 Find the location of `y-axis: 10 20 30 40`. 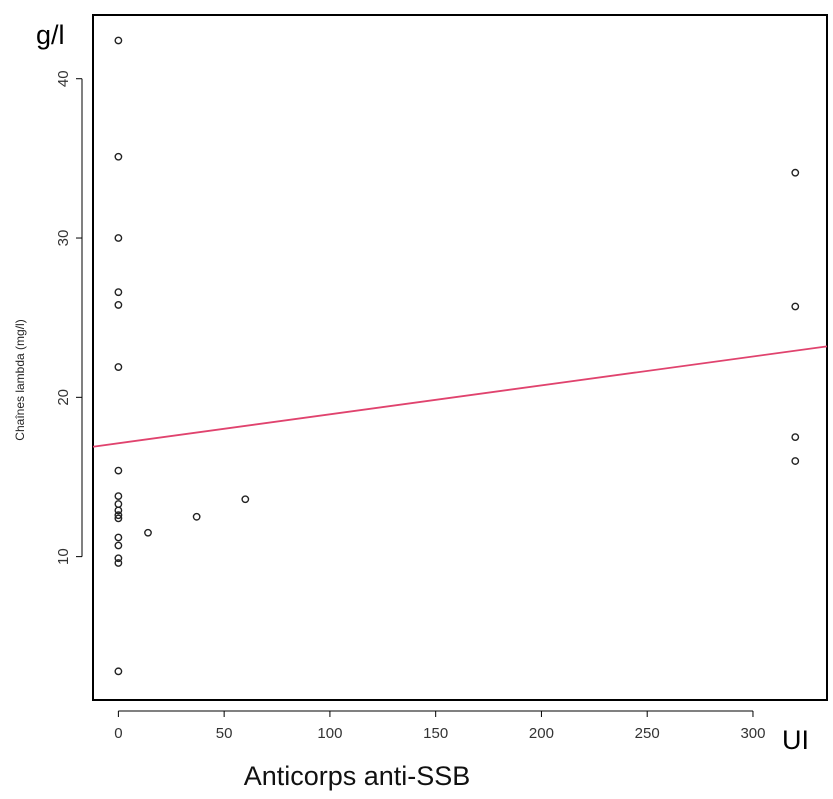

y-axis: 10 20 30 40 is located at coordinates (69, 317).